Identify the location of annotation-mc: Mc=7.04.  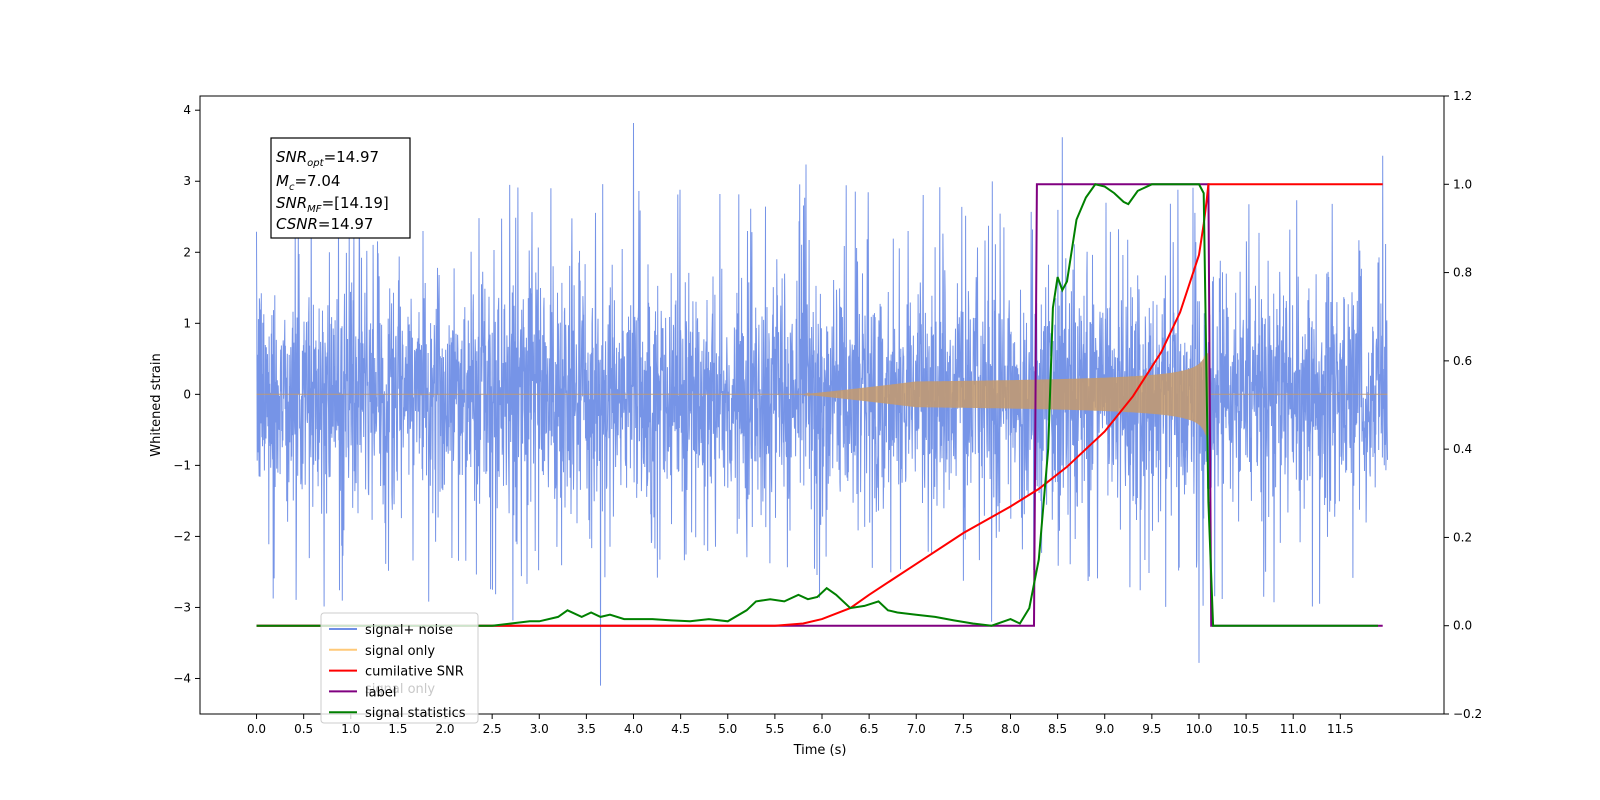
(308, 182).